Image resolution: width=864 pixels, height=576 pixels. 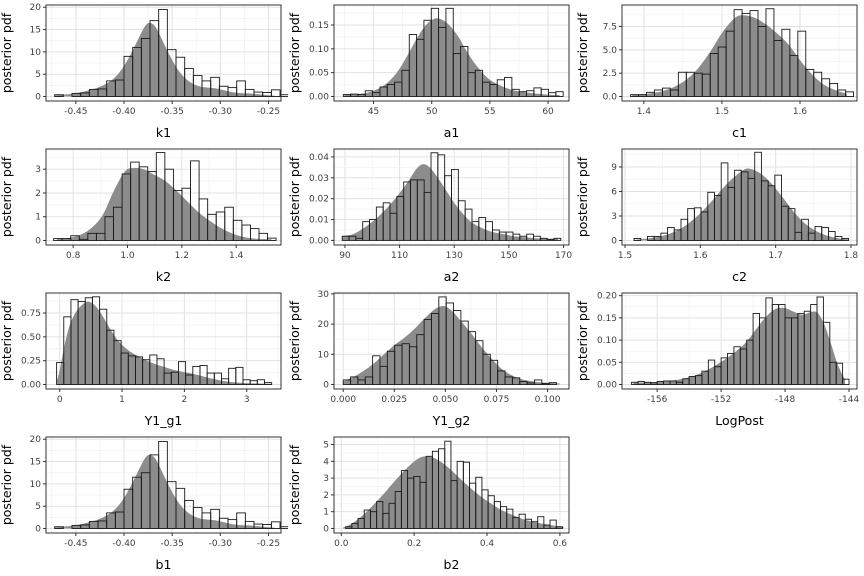 I want to click on y-axis: 0 10 20 30, so click(x=326, y=340).